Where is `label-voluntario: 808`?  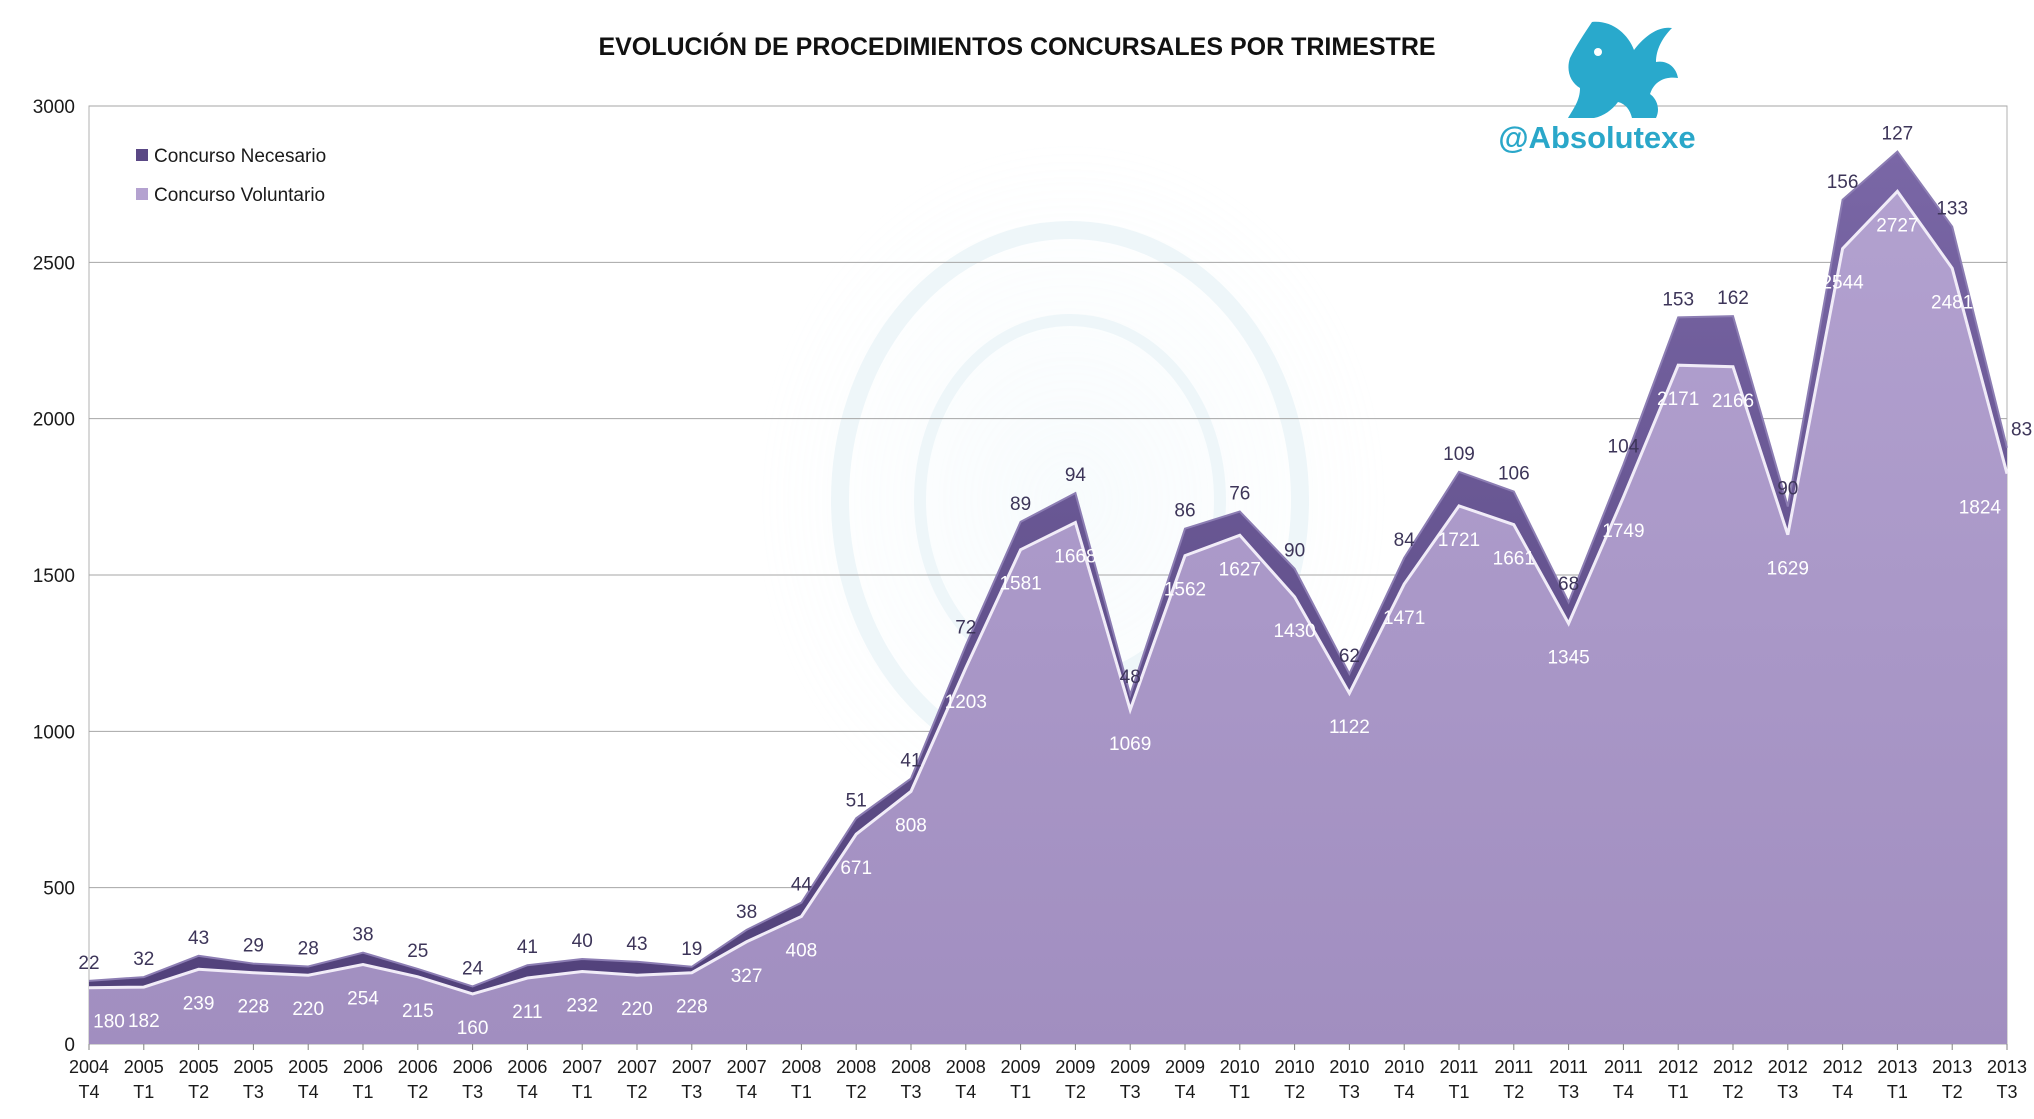 label-voluntario: 808 is located at coordinates (911, 825).